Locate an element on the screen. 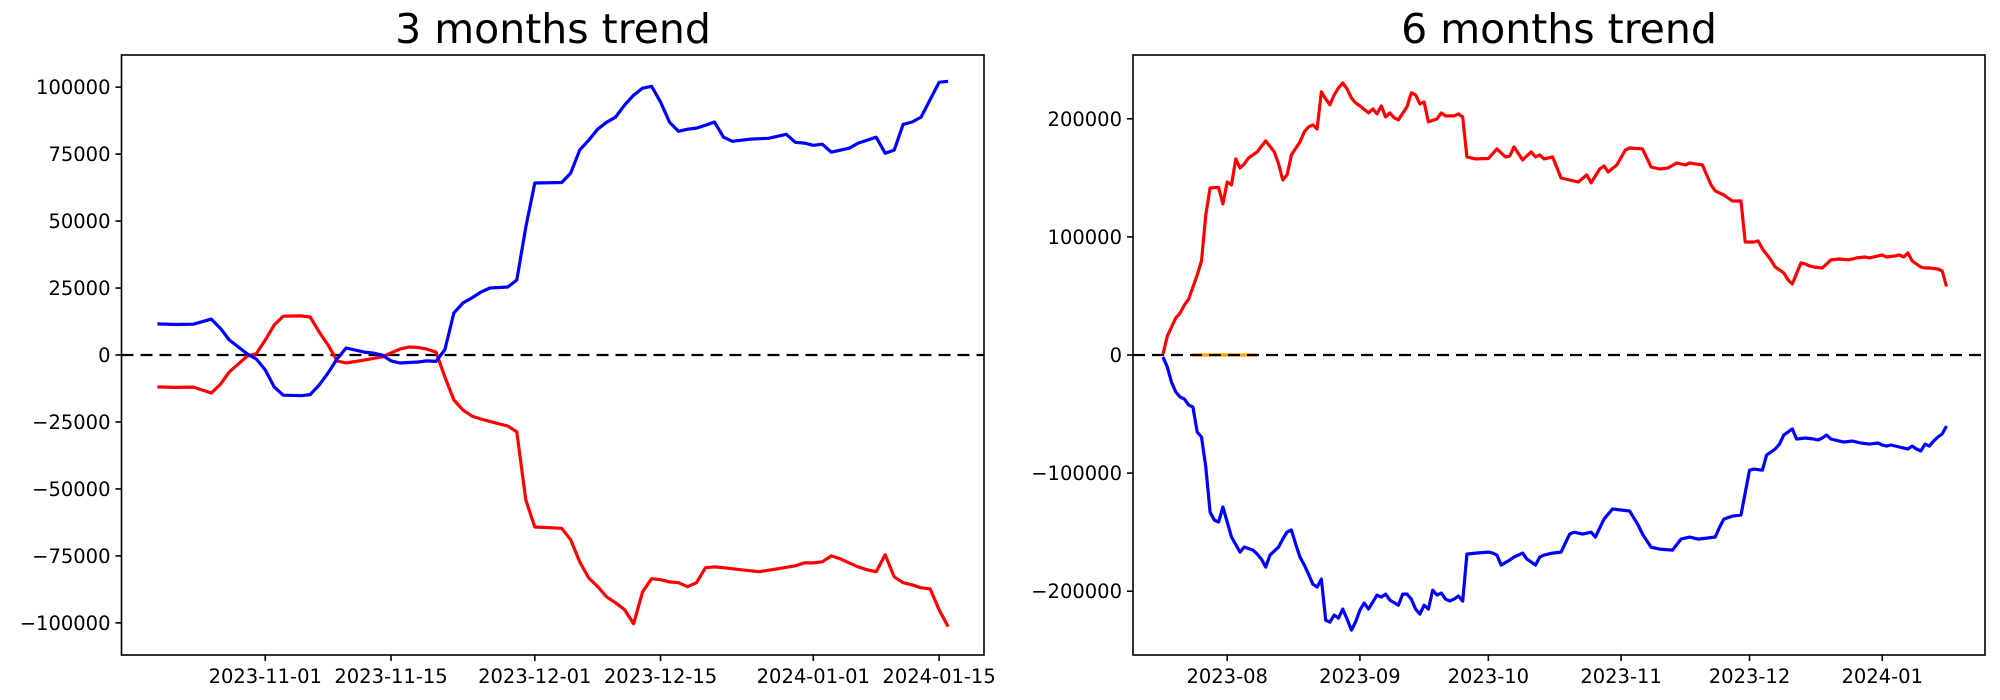  right-chart-title: 6 months trend is located at coordinates (1559, 29).